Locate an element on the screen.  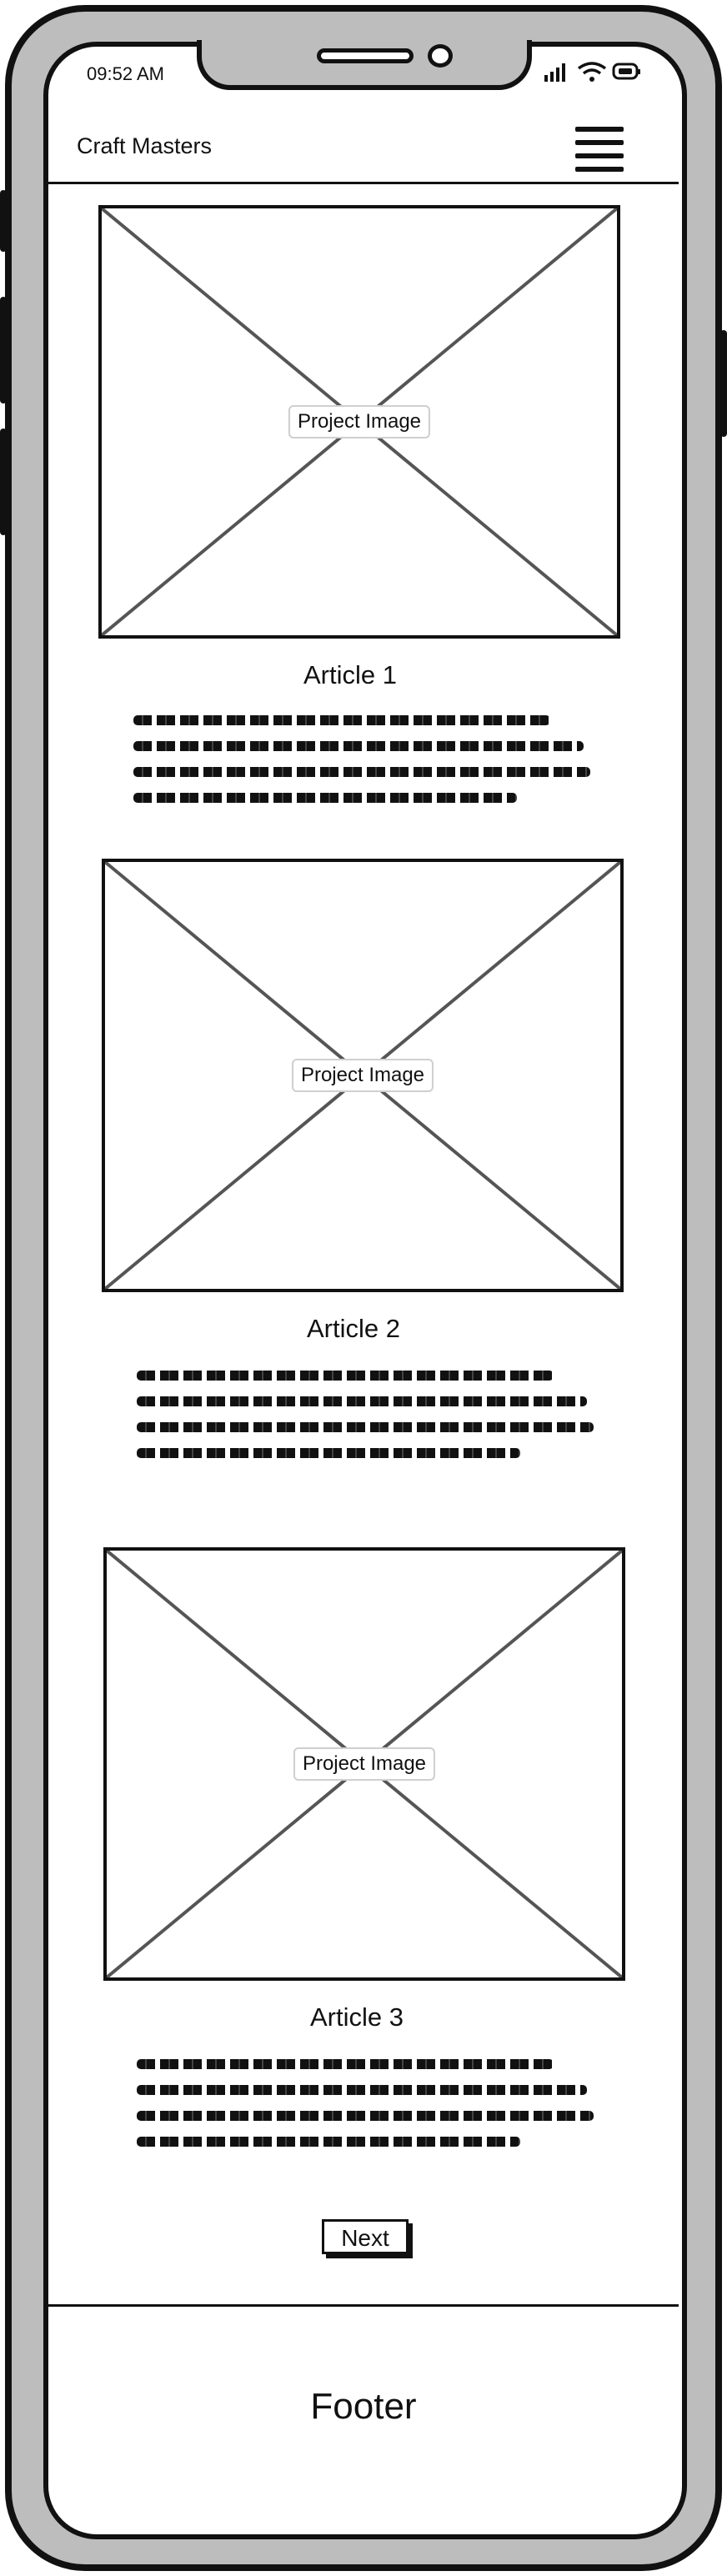
wifi-icon is located at coordinates (592, 71).